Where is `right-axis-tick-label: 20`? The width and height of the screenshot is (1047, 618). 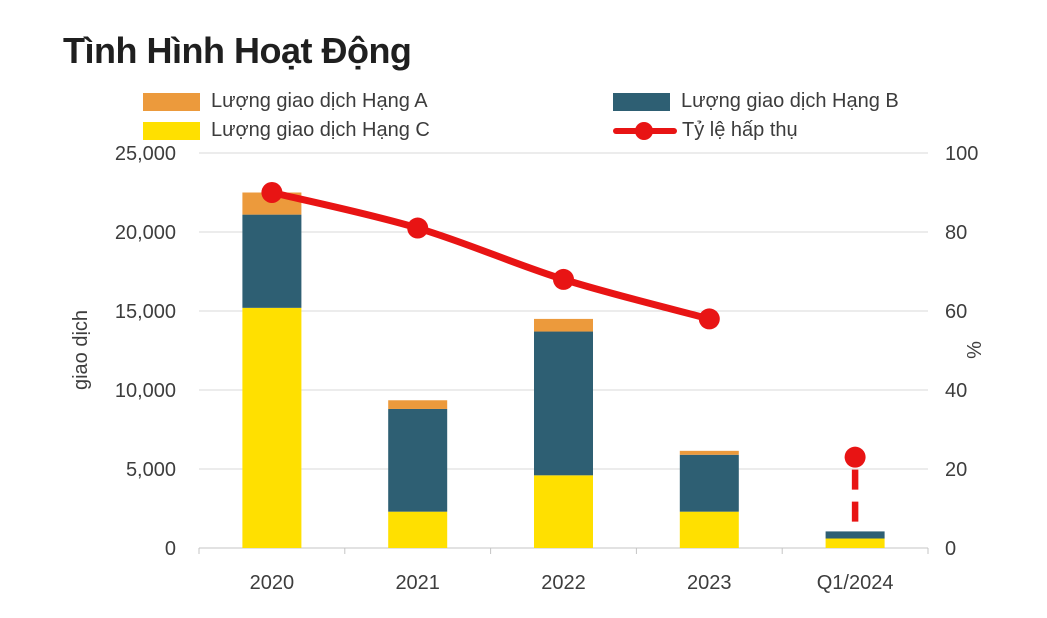 right-axis-tick-label: 20 is located at coordinates (956, 470).